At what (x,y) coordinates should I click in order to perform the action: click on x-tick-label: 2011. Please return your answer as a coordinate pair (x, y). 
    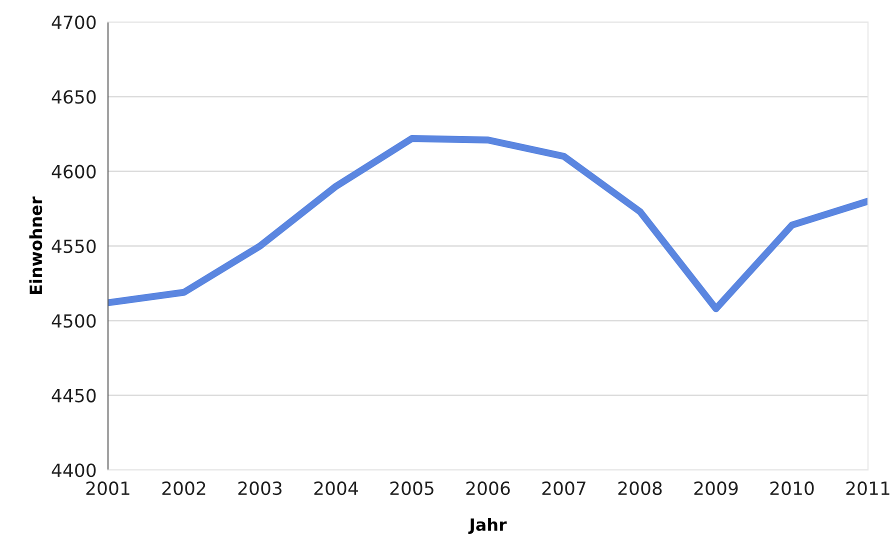
    Looking at the image, I should click on (868, 488).